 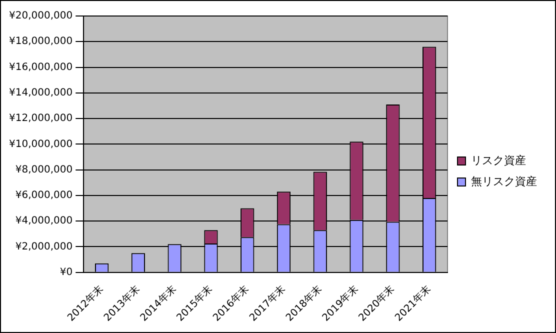 What do you see at coordinates (40, 16) in the screenshot?
I see `y-tick-label: ¥20,000,000` at bounding box center [40, 16].